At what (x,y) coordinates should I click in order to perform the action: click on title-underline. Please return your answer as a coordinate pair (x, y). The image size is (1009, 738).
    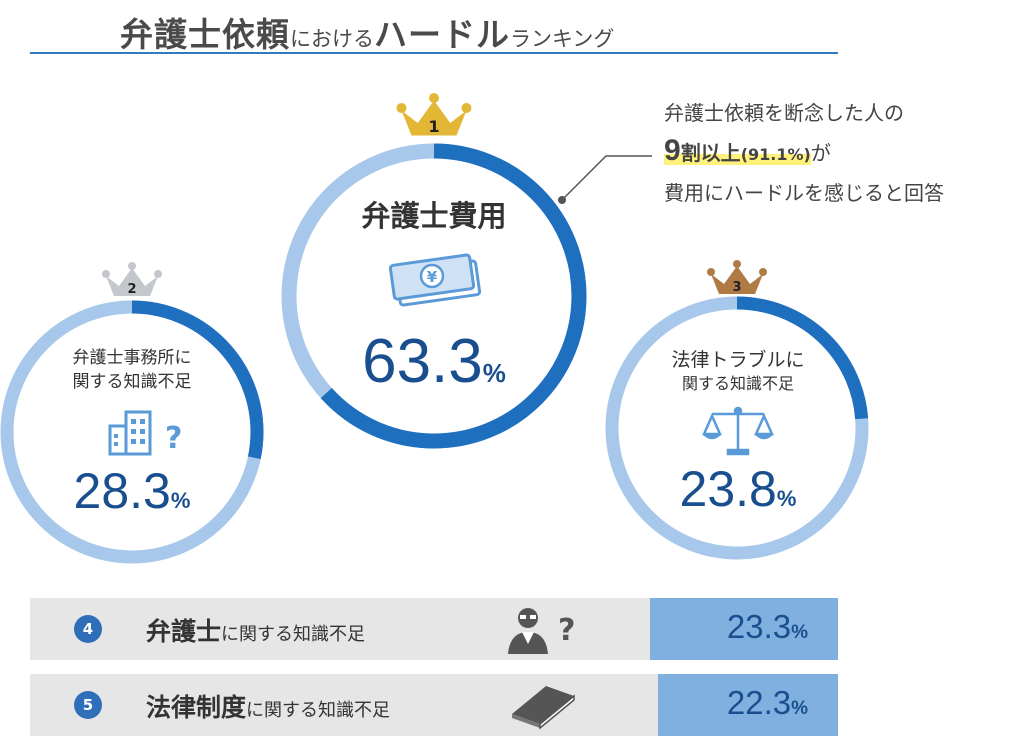
    Looking at the image, I should click on (434, 53).